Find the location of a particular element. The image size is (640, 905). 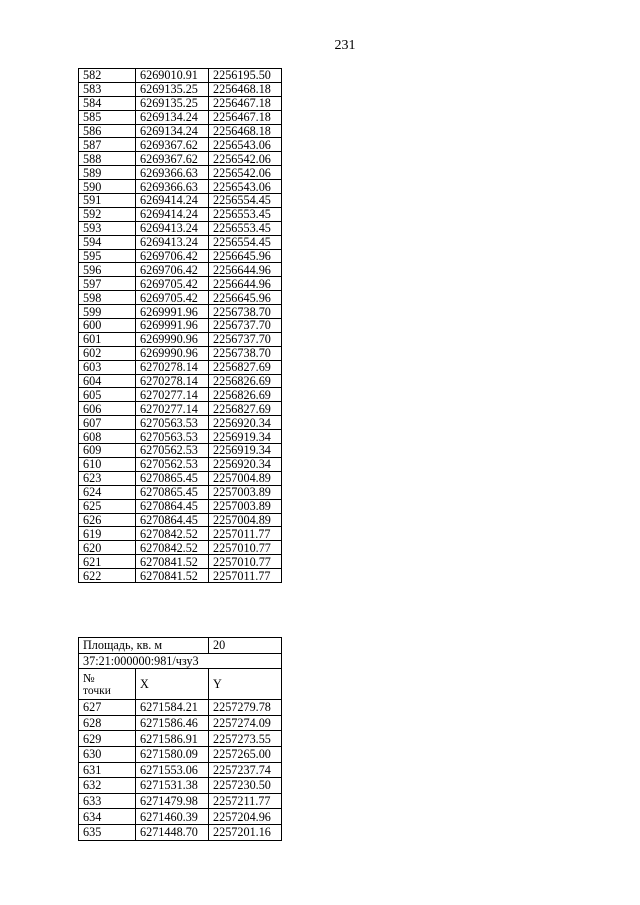

x-coordinate: 6271553.06 is located at coordinates (172, 770).